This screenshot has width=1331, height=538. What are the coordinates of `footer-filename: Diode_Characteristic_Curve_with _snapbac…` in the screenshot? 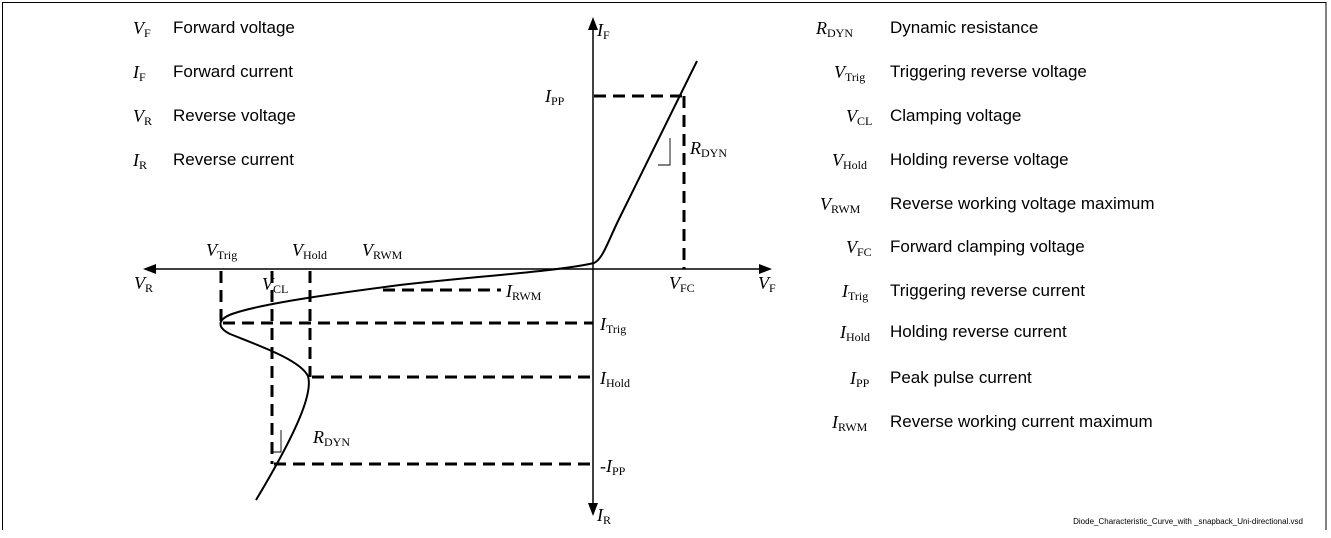 It's located at (1188, 521).